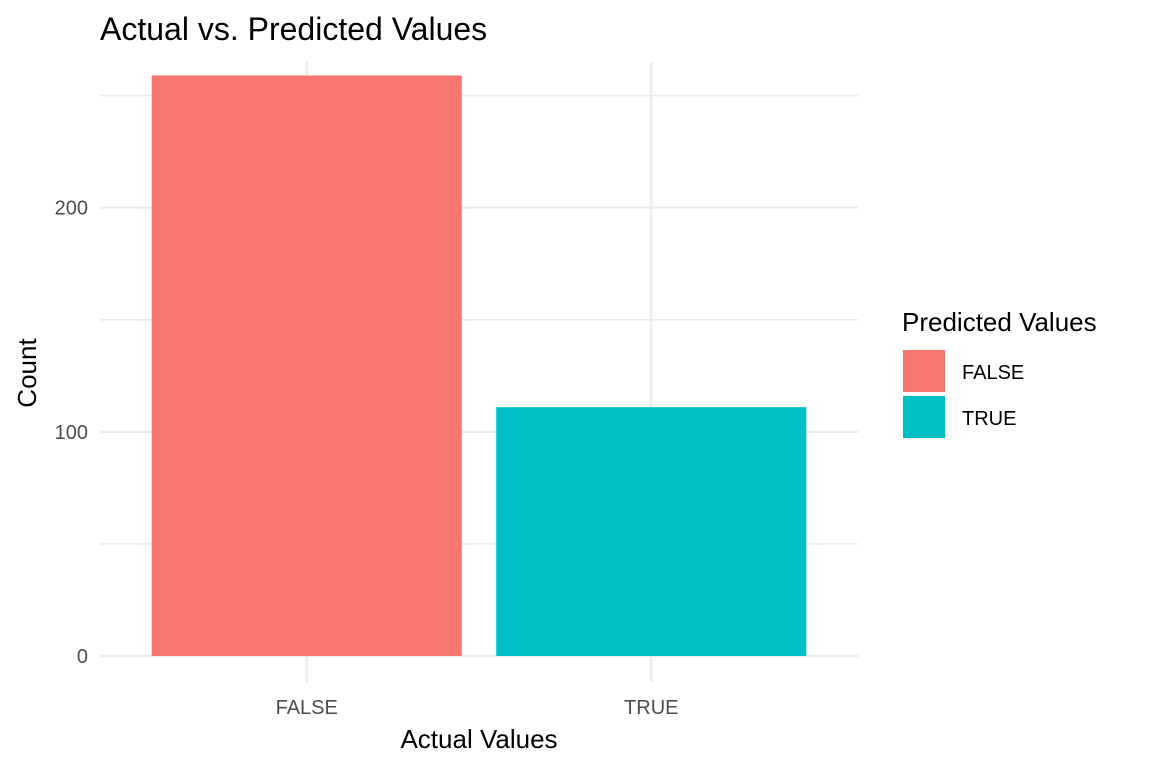  I want to click on x-tick-label: TRUE, so click(651, 708).